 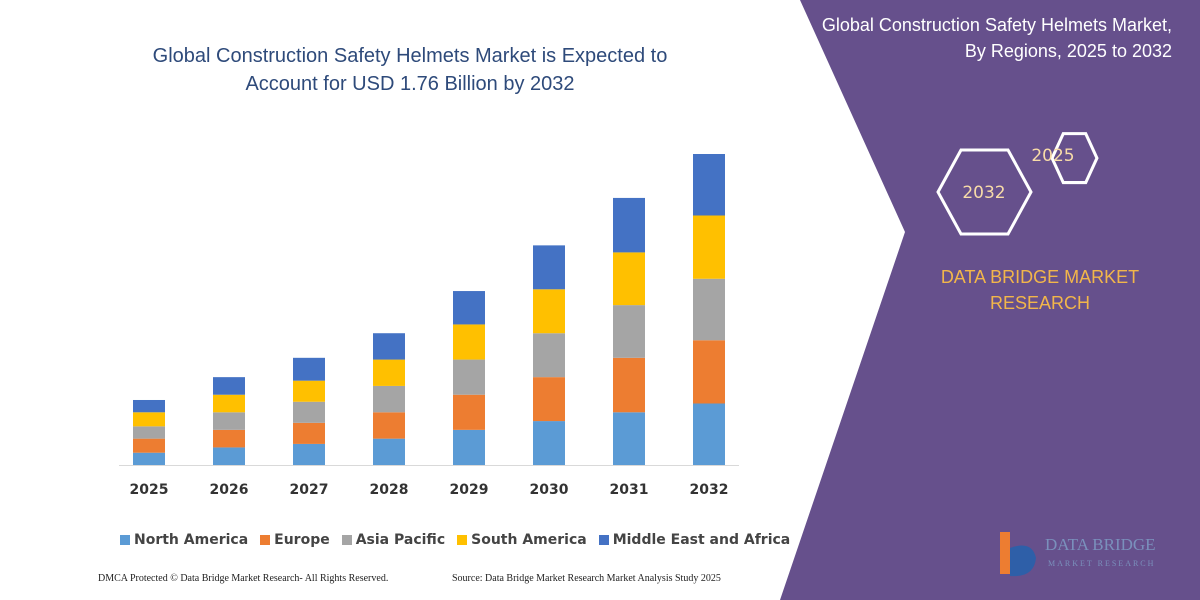 What do you see at coordinates (629, 490) in the screenshot?
I see `x-tick-label: 2031` at bounding box center [629, 490].